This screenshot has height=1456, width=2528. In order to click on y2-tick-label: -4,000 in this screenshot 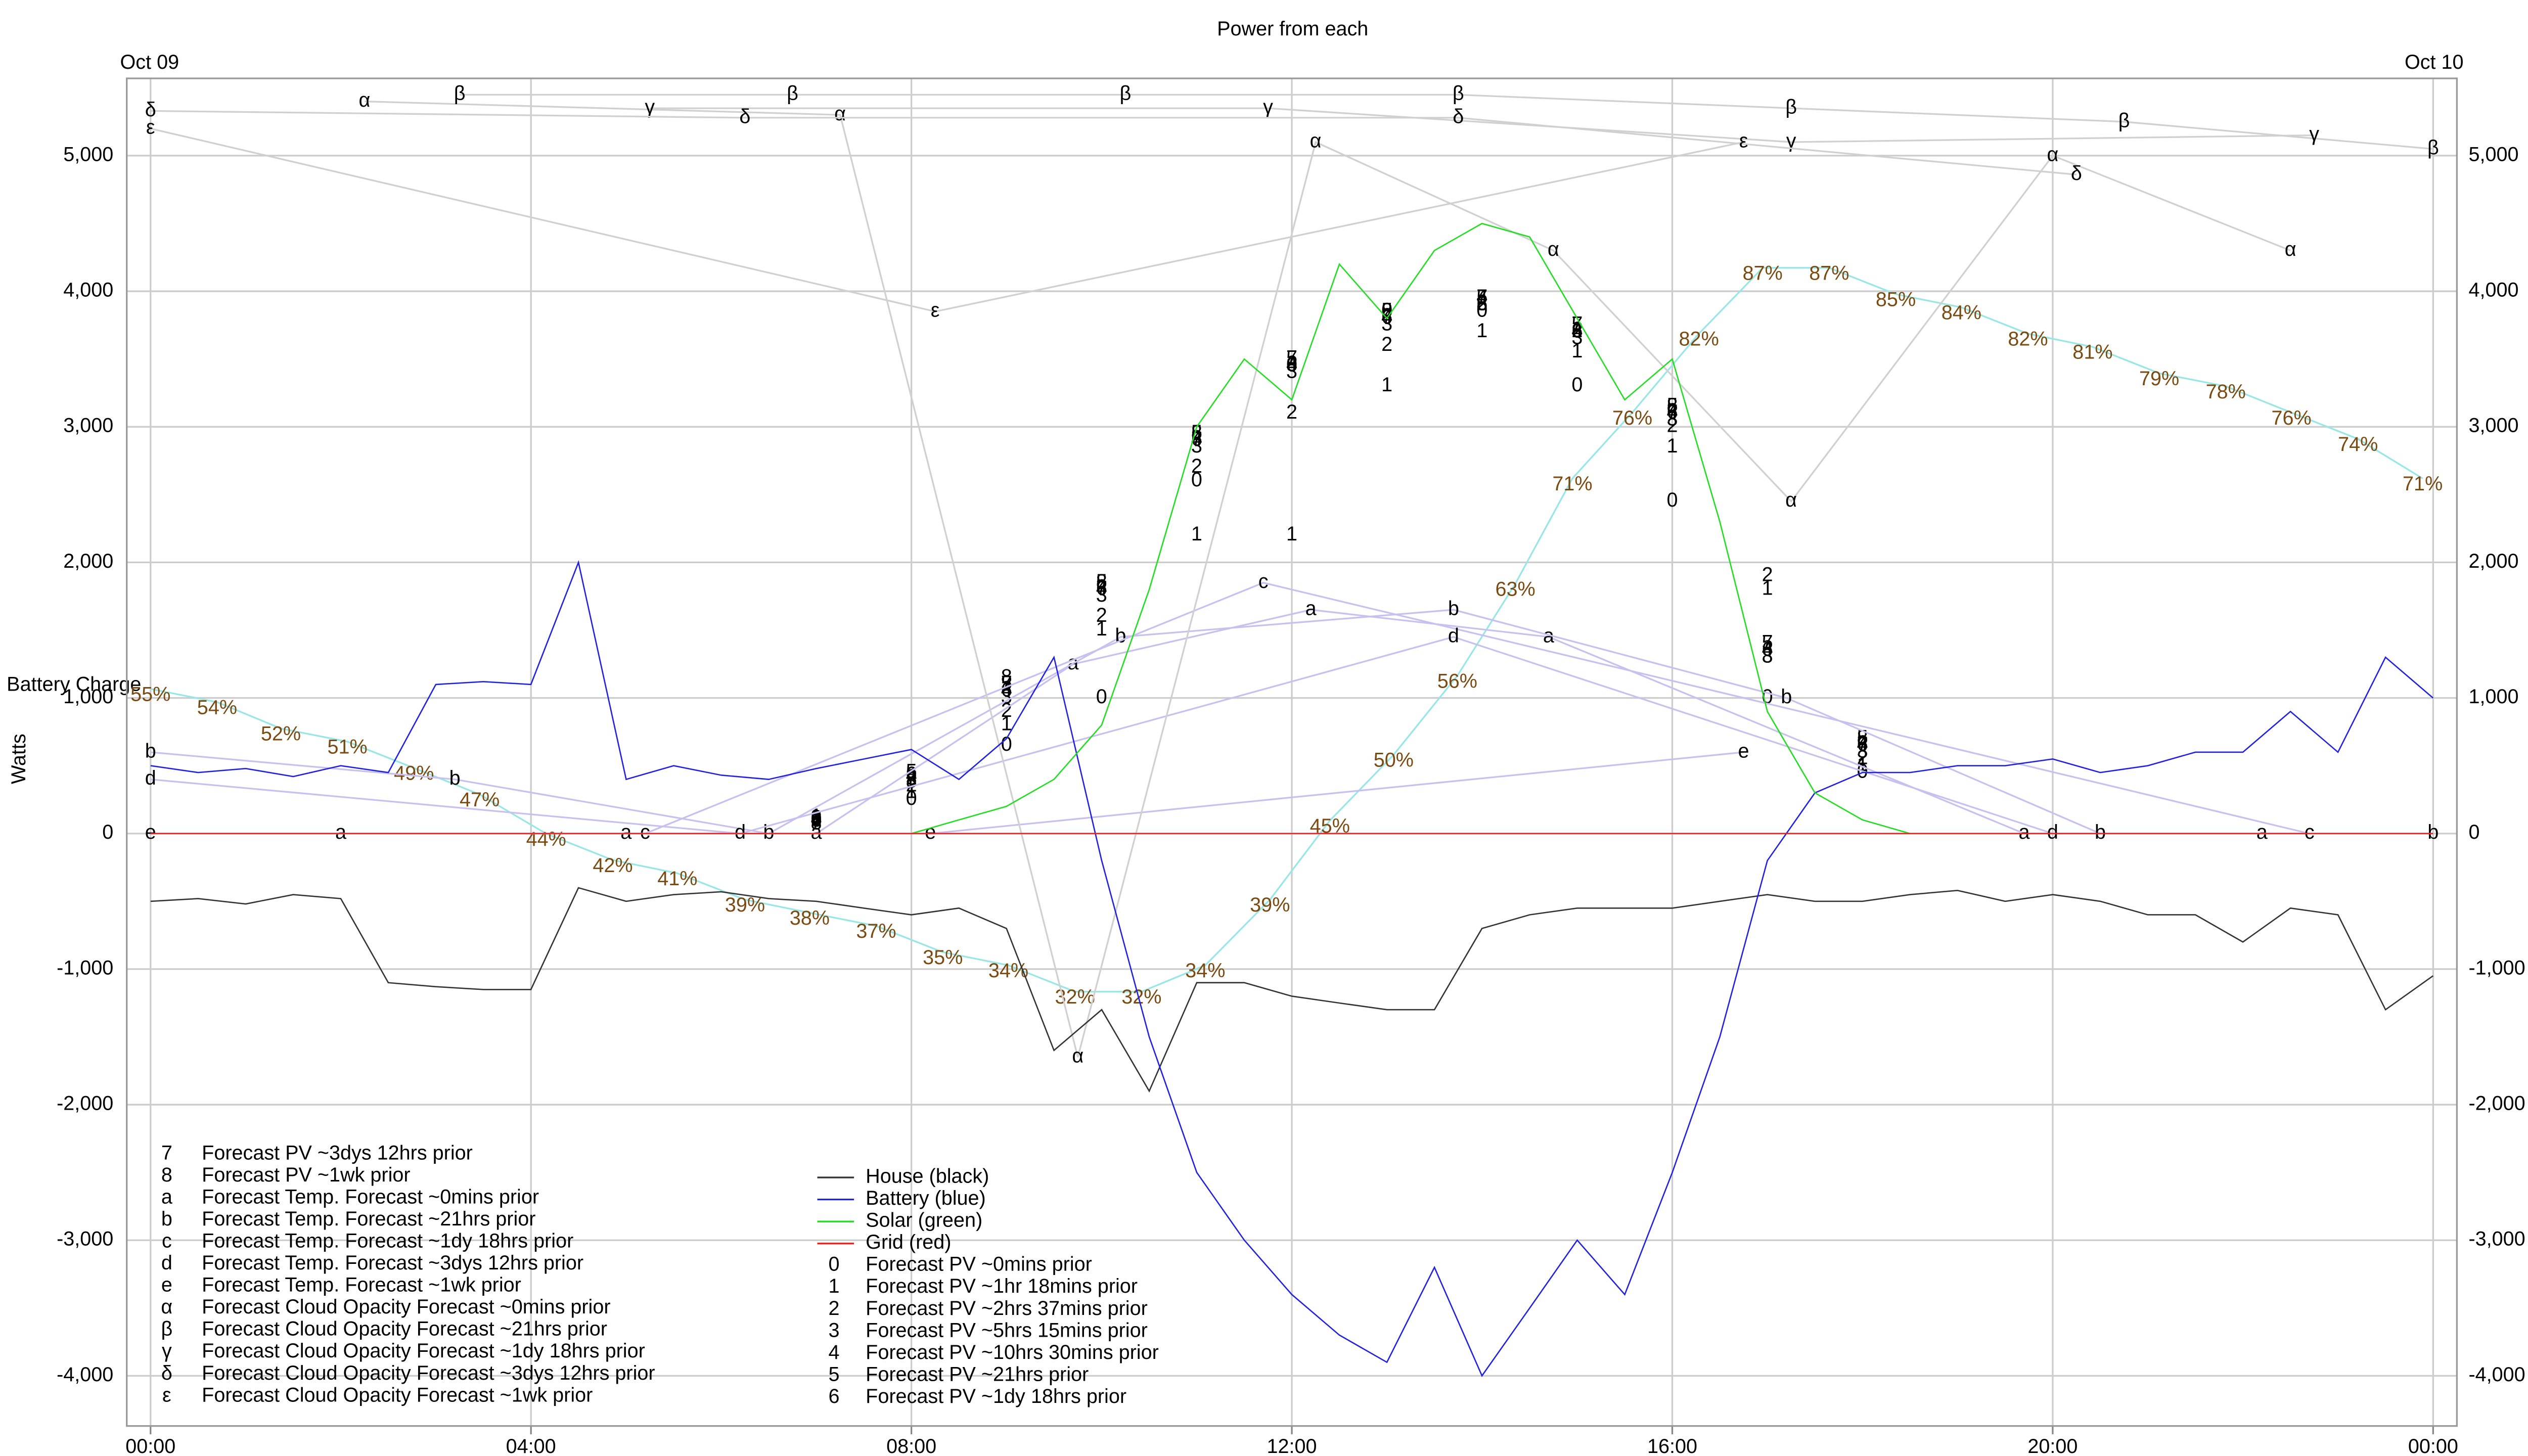, I will do `click(2497, 1374)`.